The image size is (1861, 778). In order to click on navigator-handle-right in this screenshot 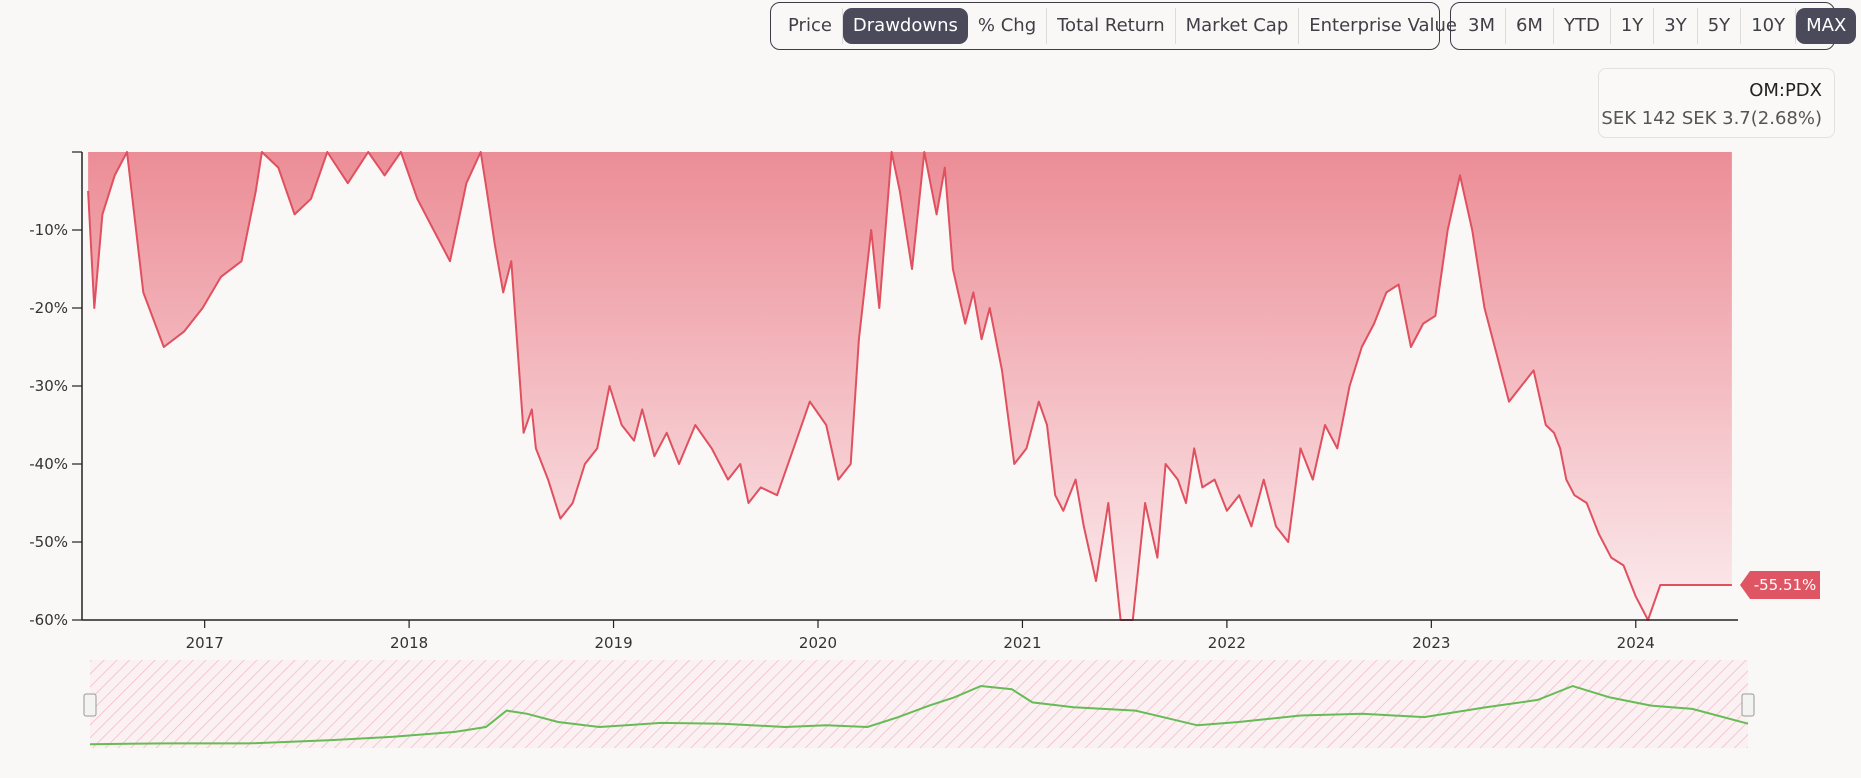, I will do `click(1748, 705)`.